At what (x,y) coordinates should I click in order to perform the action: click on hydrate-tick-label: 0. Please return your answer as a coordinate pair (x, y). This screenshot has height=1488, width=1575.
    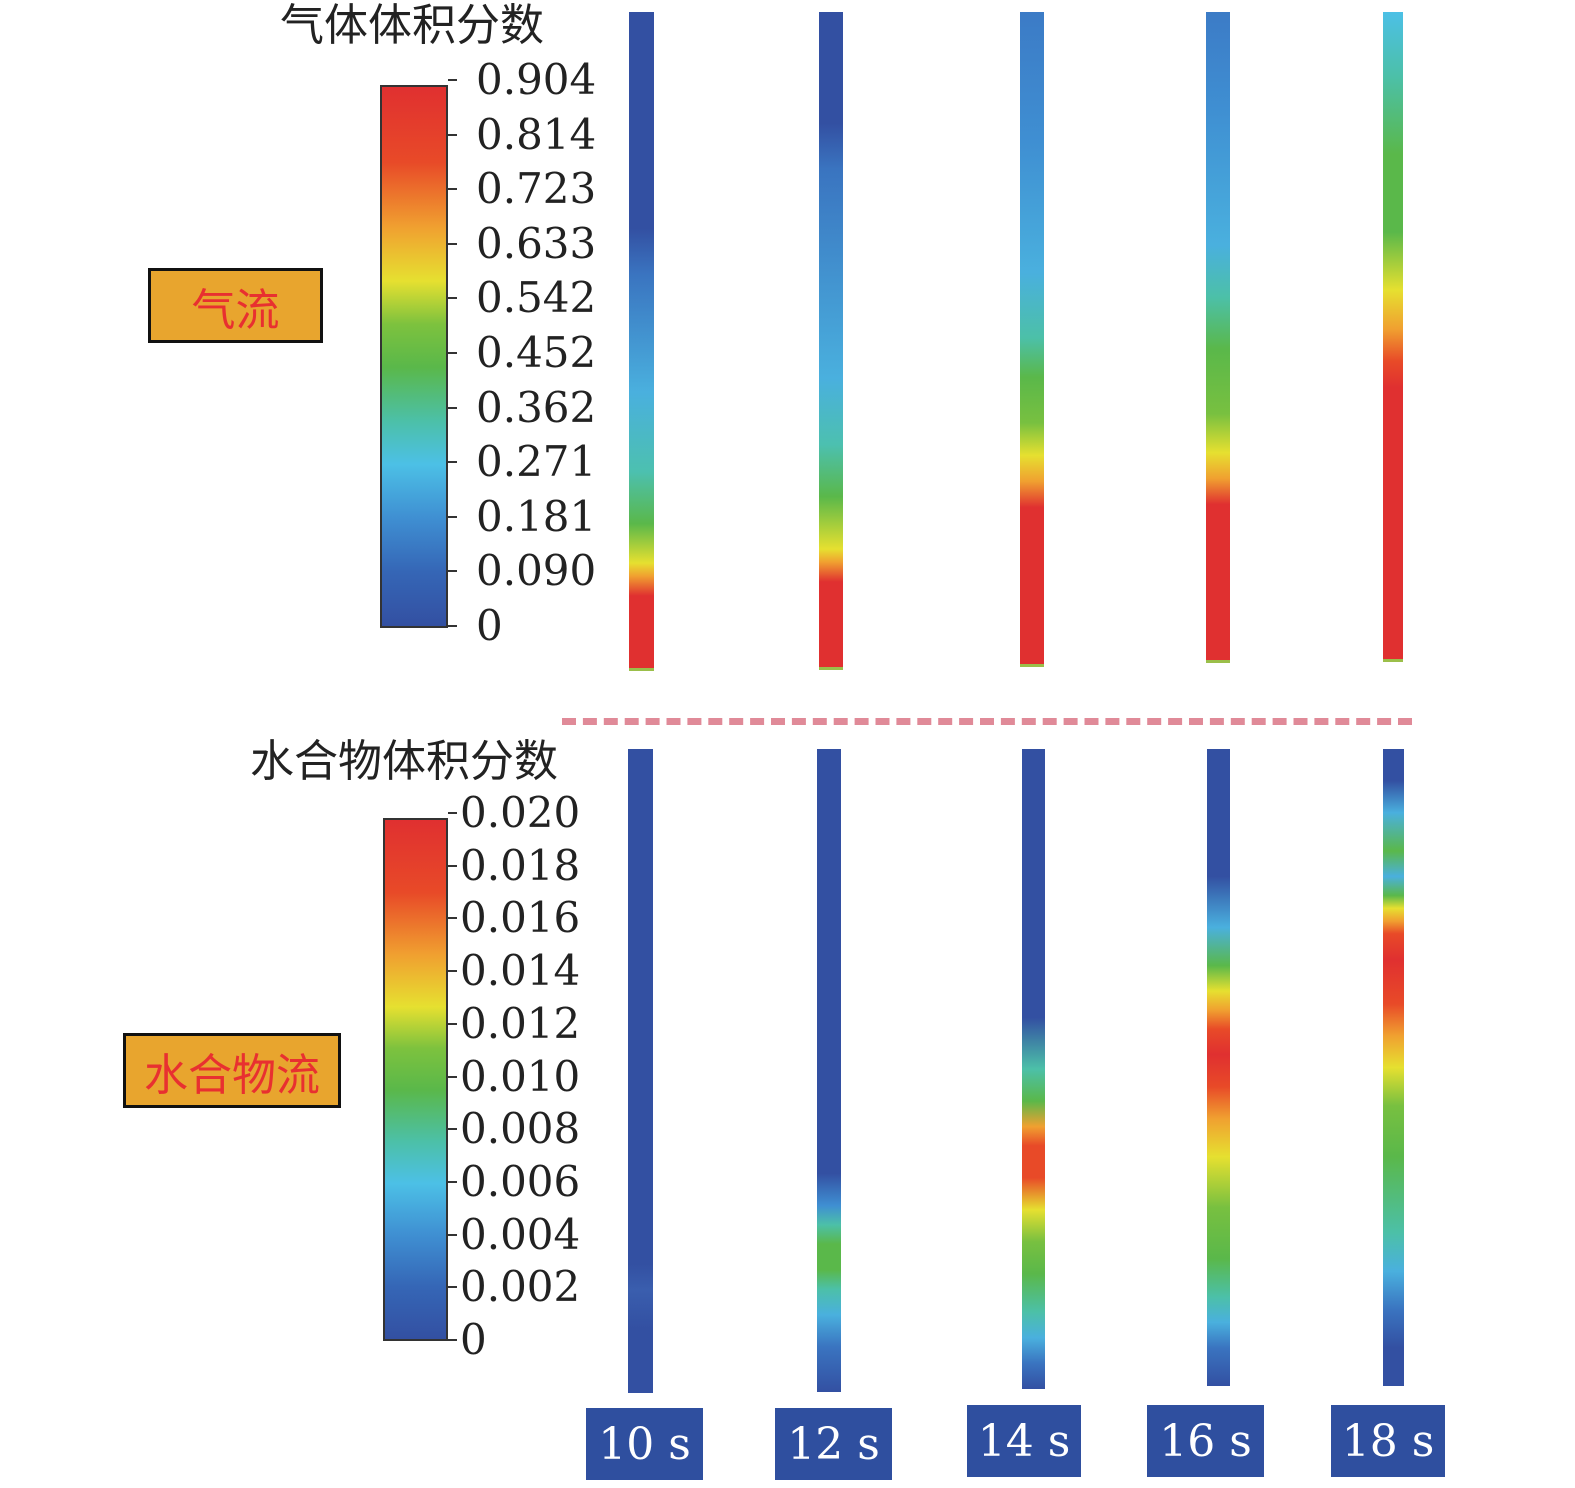
    Looking at the image, I should click on (473, 1339).